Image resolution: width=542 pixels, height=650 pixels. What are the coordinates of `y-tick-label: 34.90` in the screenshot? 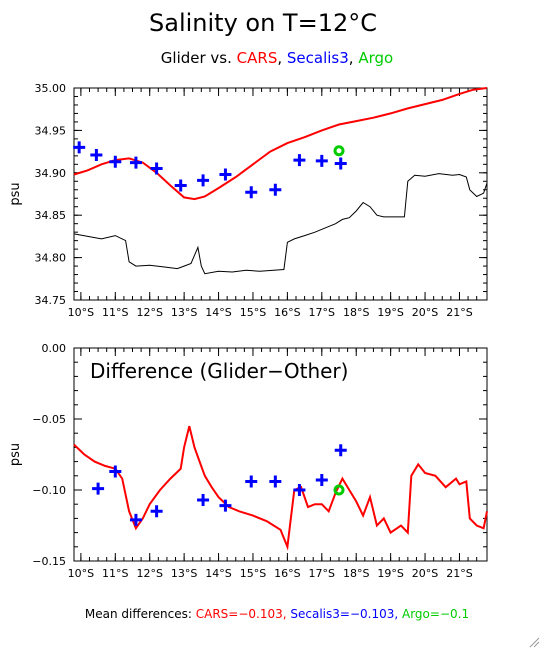 It's located at (51, 173).